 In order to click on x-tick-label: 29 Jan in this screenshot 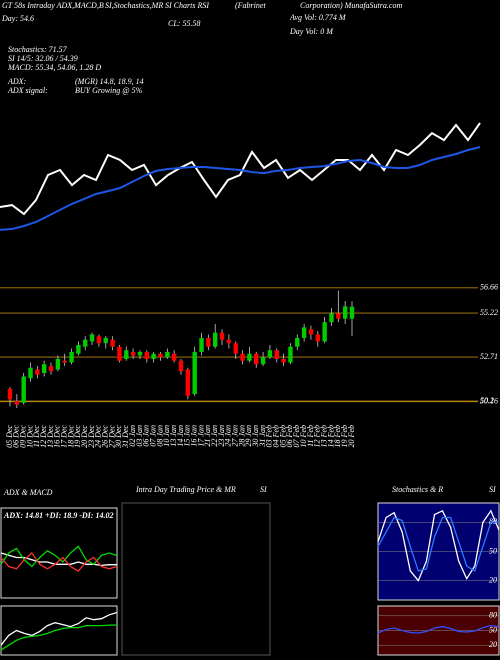, I will do `click(248, 436)`.